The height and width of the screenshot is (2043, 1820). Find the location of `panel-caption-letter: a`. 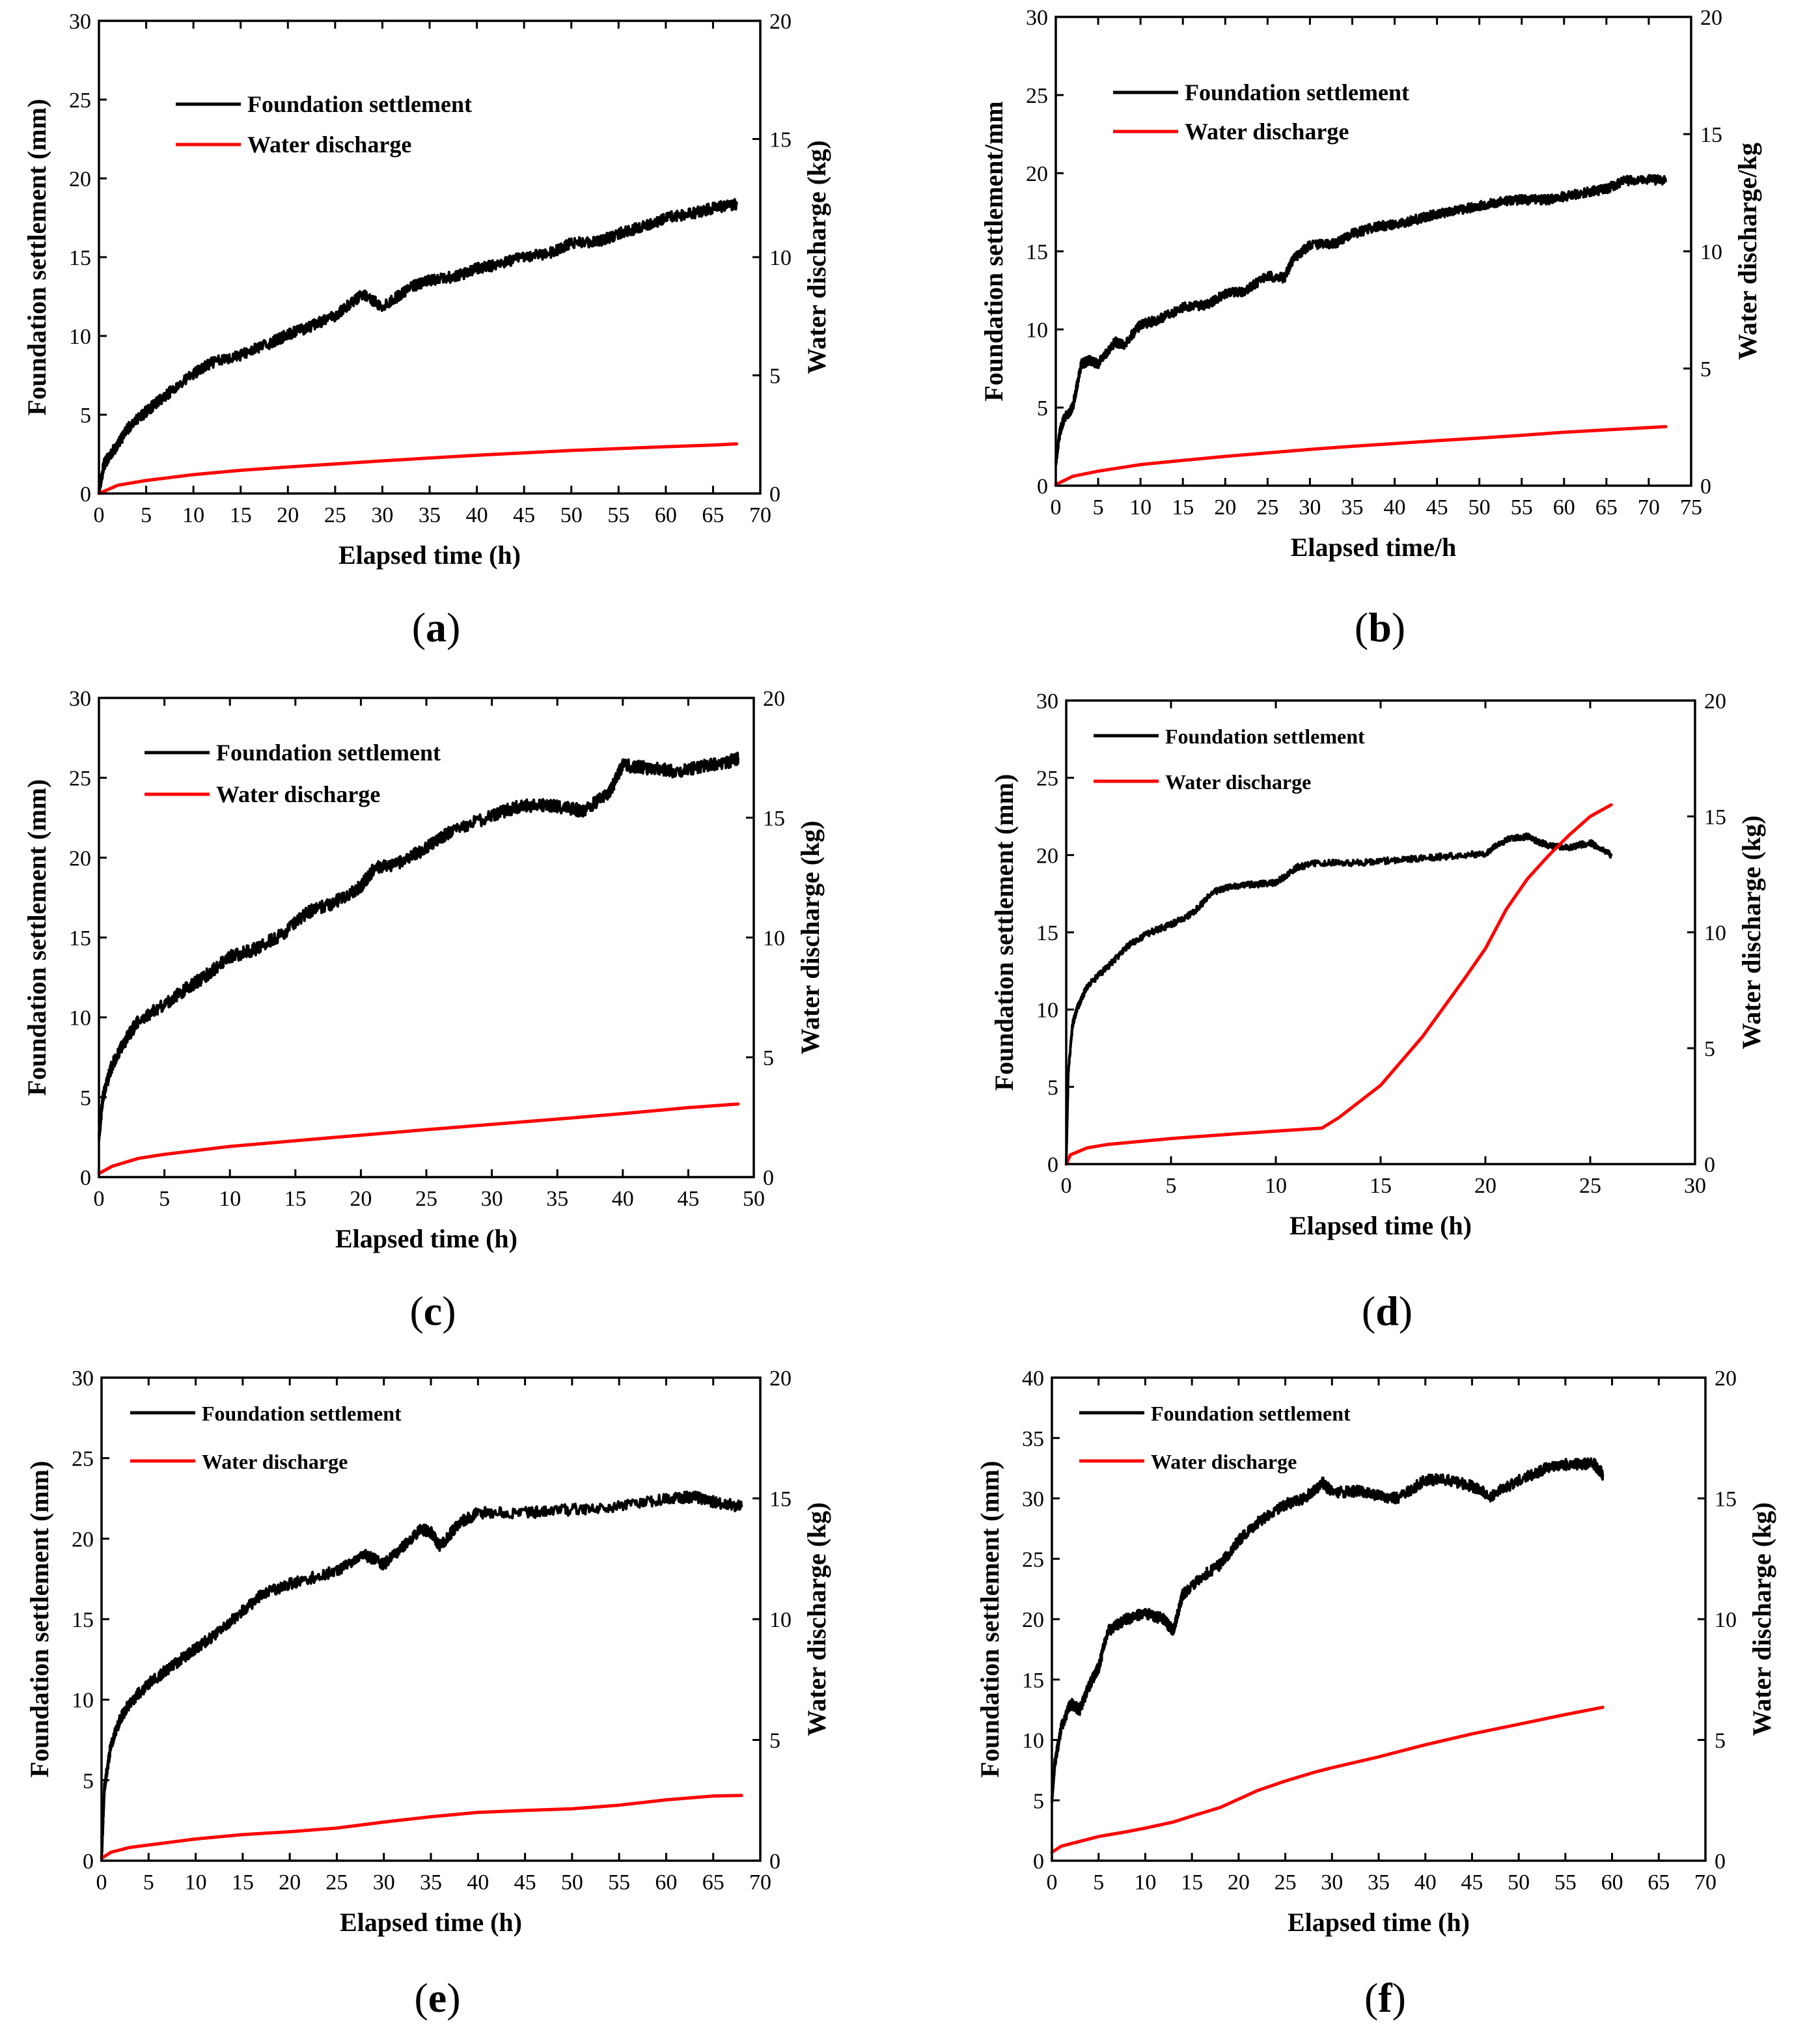

panel-caption-letter: a is located at coordinates (436, 627).